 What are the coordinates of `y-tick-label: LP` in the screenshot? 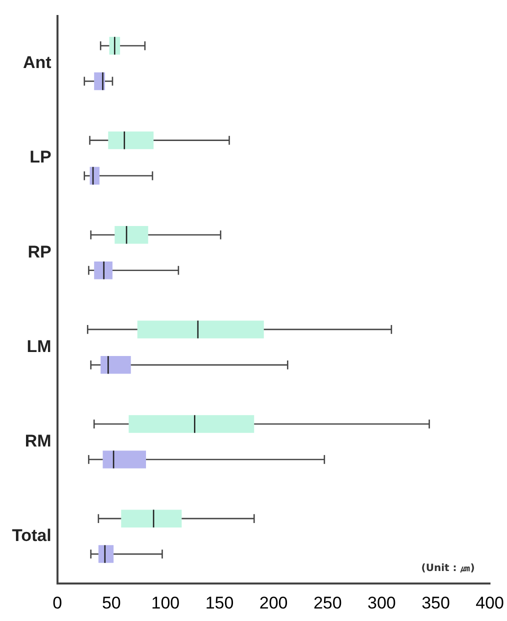 It's located at (41, 157).